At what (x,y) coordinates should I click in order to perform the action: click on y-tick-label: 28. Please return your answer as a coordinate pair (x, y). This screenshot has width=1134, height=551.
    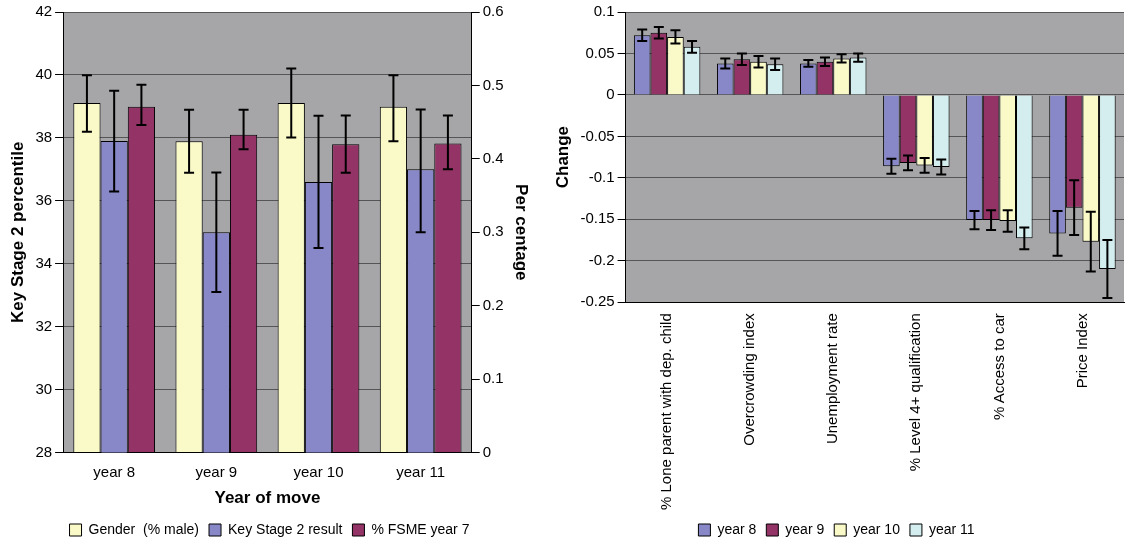
    Looking at the image, I should click on (44, 451).